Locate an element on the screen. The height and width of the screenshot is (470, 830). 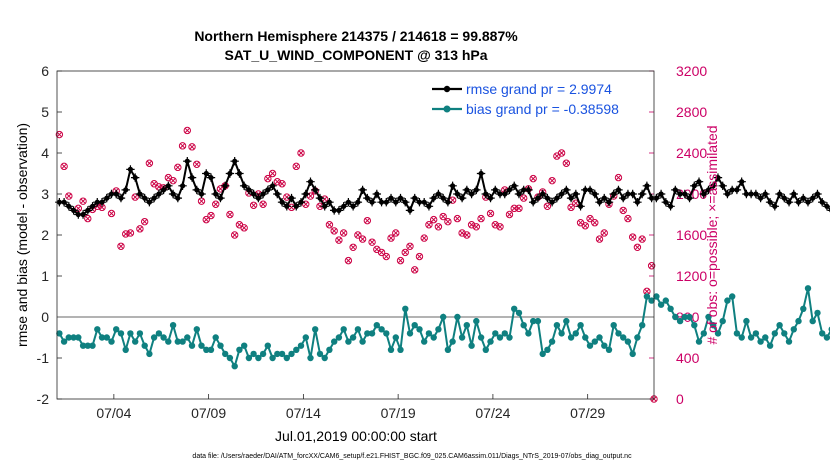
y-right-tick-label: 2400 is located at coordinates (691, 153).